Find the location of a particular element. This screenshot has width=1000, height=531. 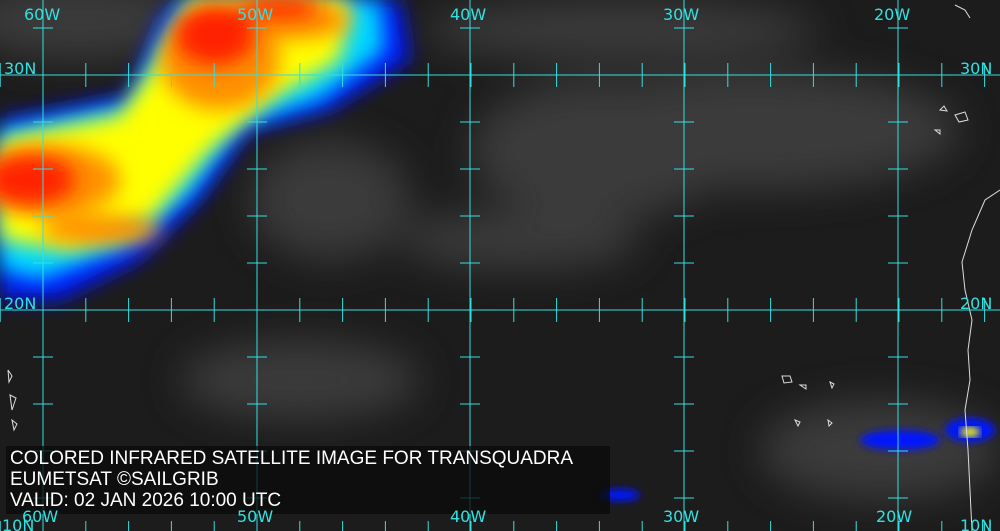

lon-label-top: 30W is located at coordinates (681, 14).